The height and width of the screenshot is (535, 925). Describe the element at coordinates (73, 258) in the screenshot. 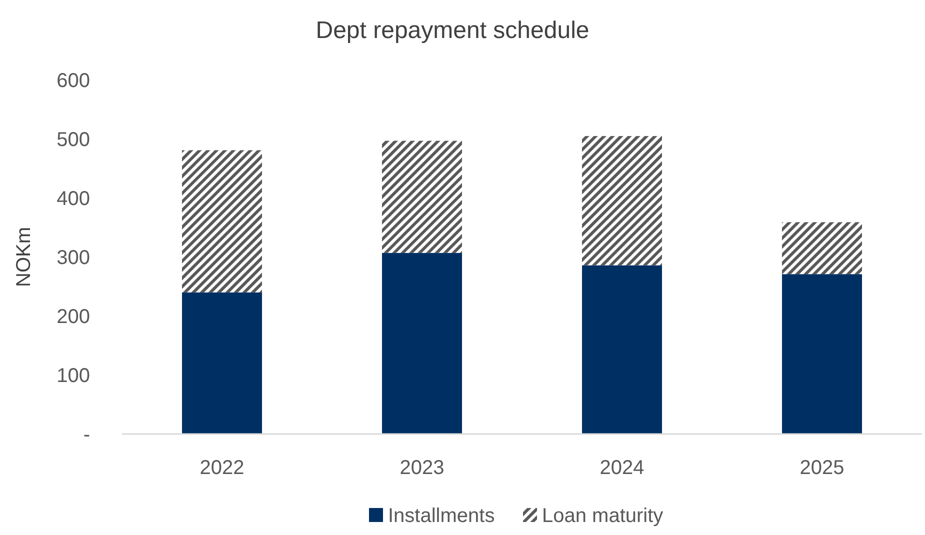

I see `y-tick-label: 300` at that location.